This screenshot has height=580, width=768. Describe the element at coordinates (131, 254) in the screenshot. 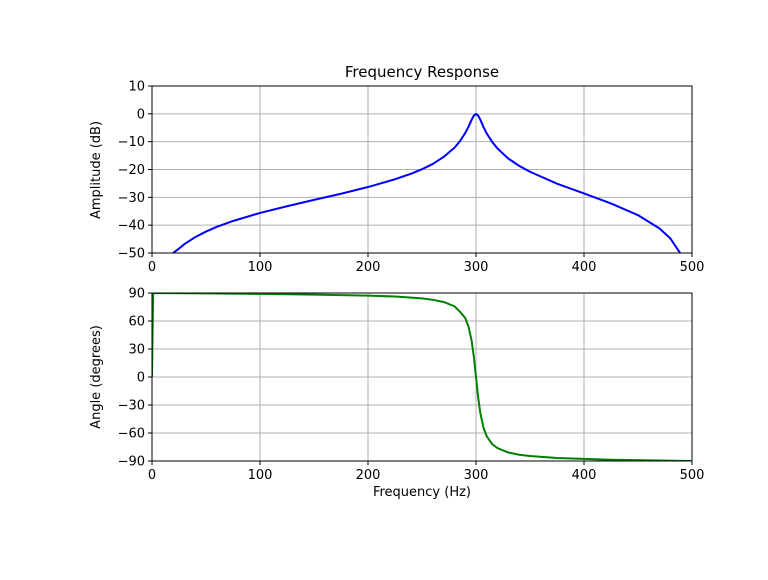

I see `y-tick-label: −50` at that location.